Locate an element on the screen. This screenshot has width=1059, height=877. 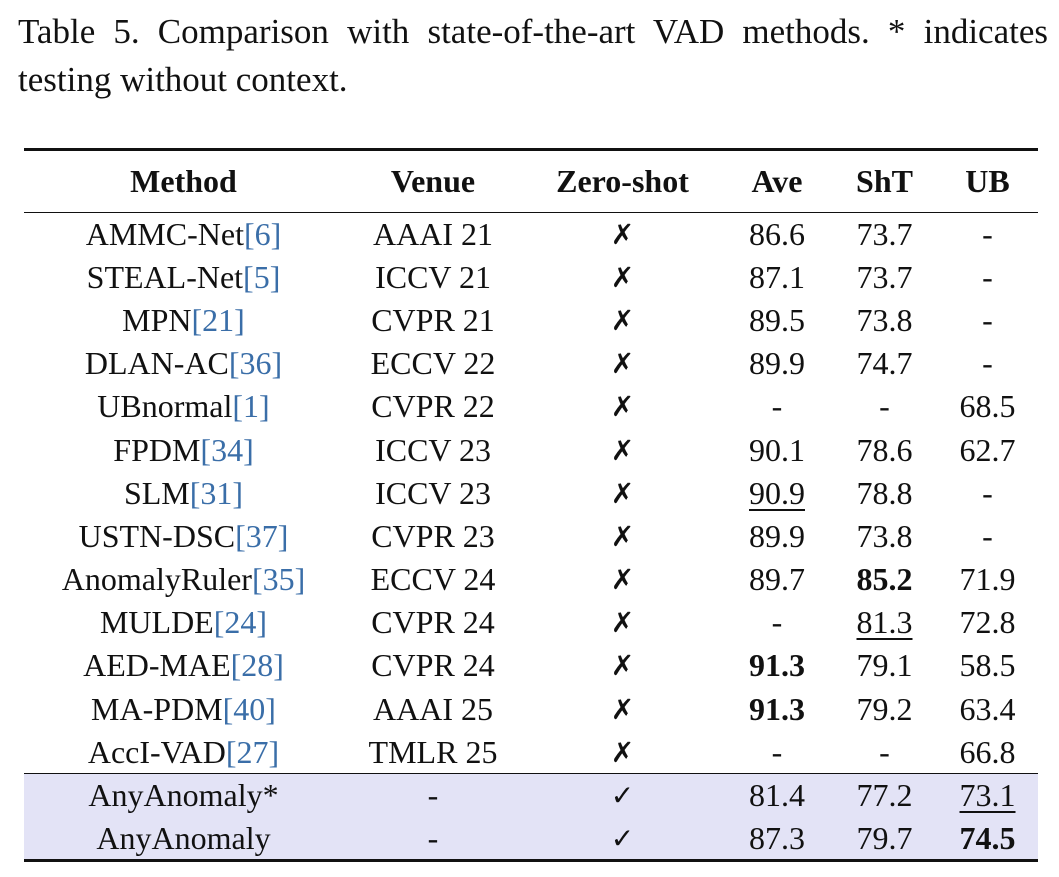
method-cell: MA-PDM[40] is located at coordinates (183, 709).